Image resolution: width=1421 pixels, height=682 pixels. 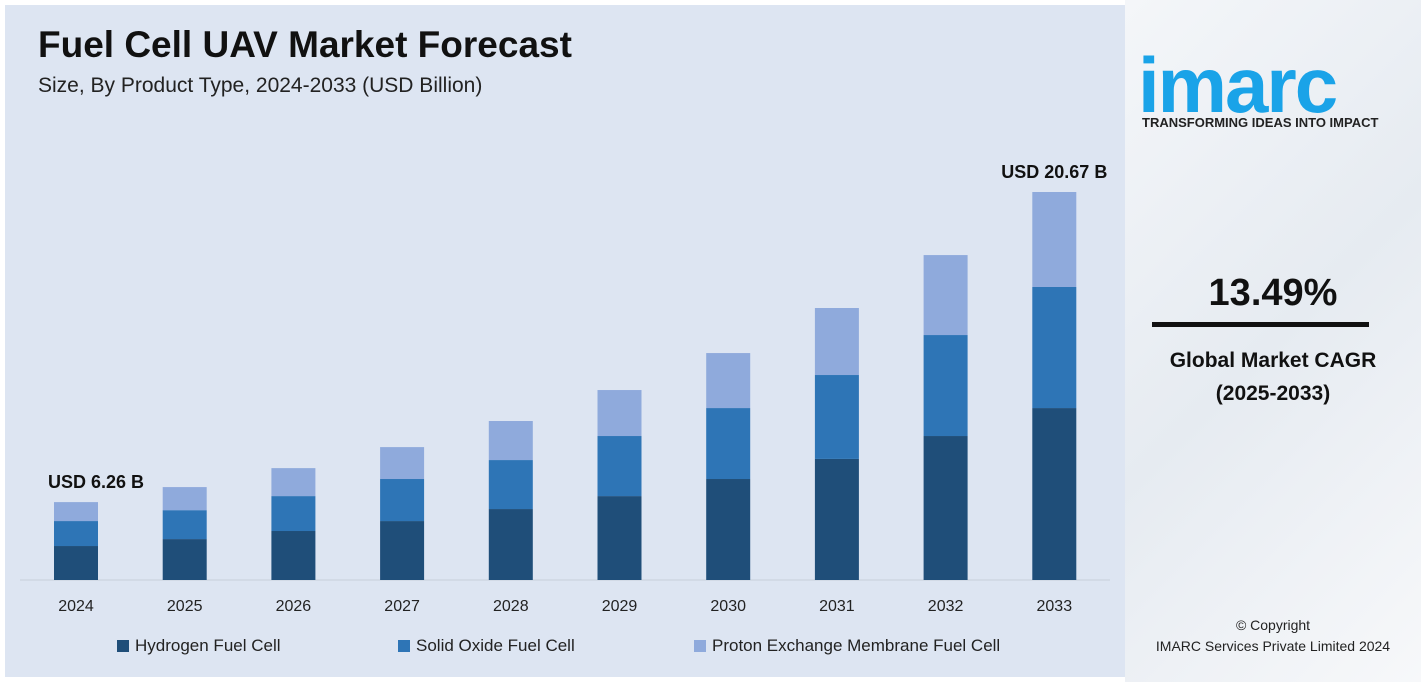 What do you see at coordinates (946, 606) in the screenshot?
I see `x-tick-label: 2032` at bounding box center [946, 606].